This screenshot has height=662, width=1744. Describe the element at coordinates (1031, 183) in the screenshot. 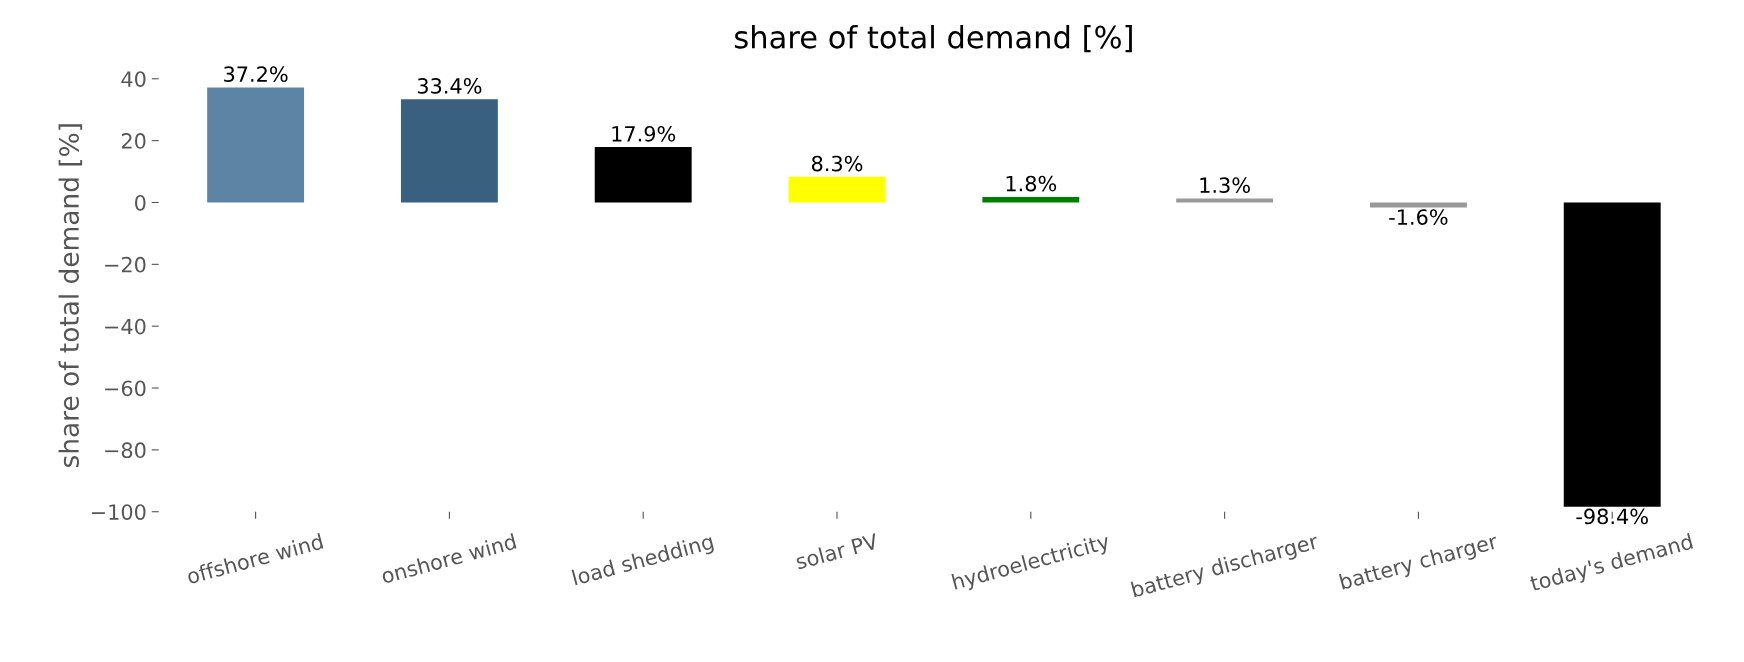

I see `data-label: 1.8%` at that location.